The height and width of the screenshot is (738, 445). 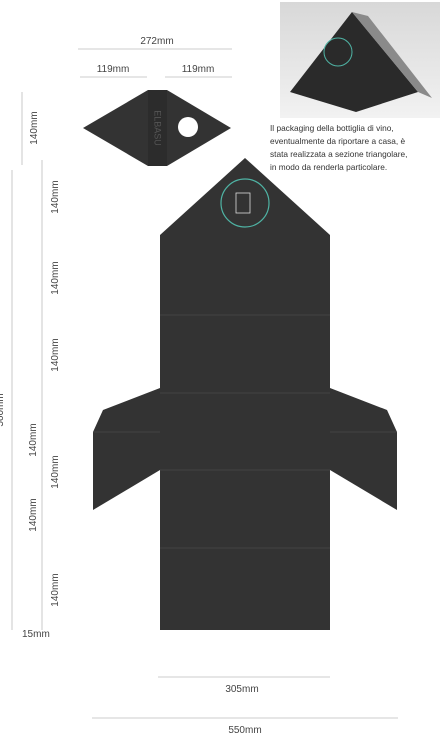 I want to click on dim-label: 305mm, so click(x=241, y=689).